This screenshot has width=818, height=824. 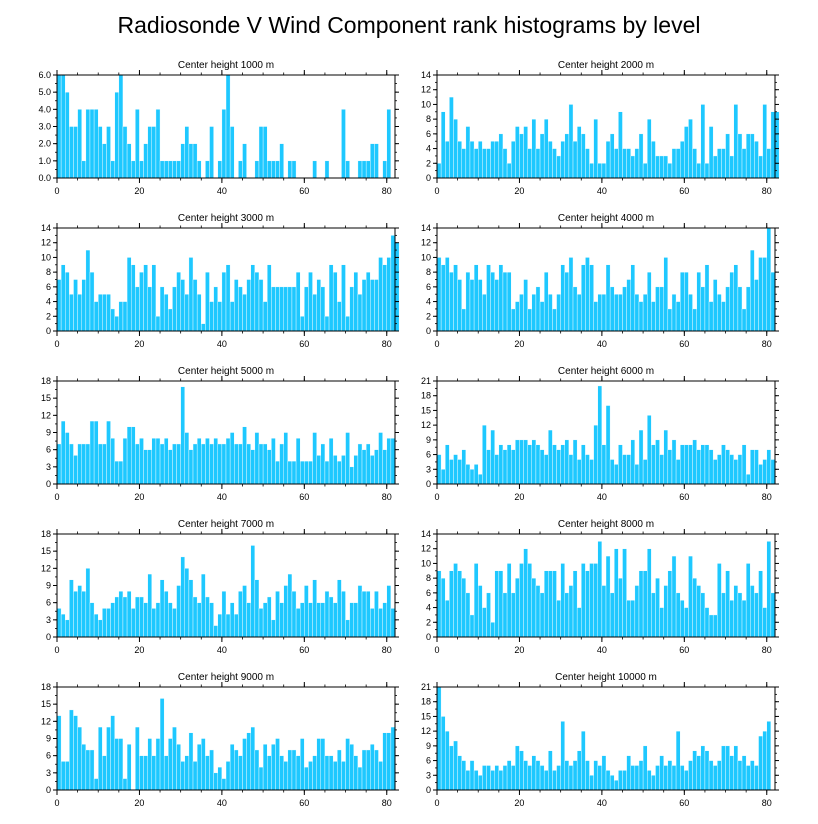 I want to click on y-tick-label: 0, so click(x=428, y=484).